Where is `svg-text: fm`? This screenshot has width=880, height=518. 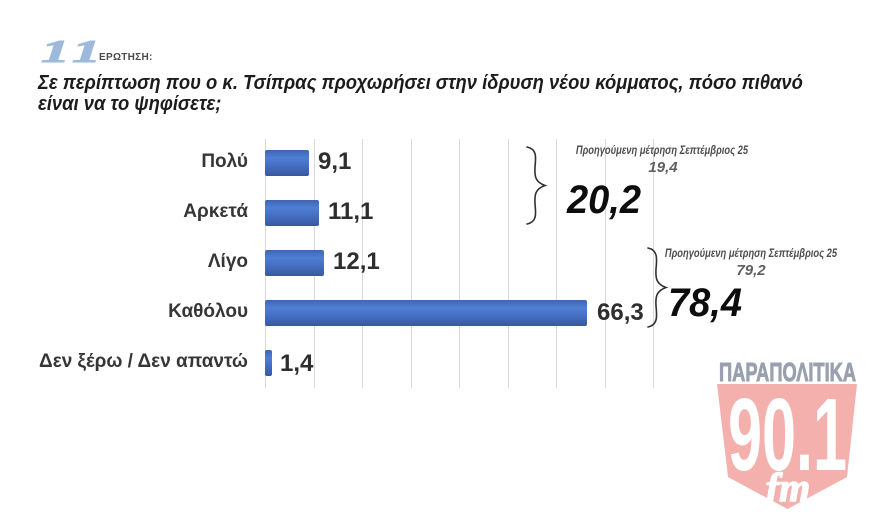
svg-text: fm is located at coordinates (788, 487).